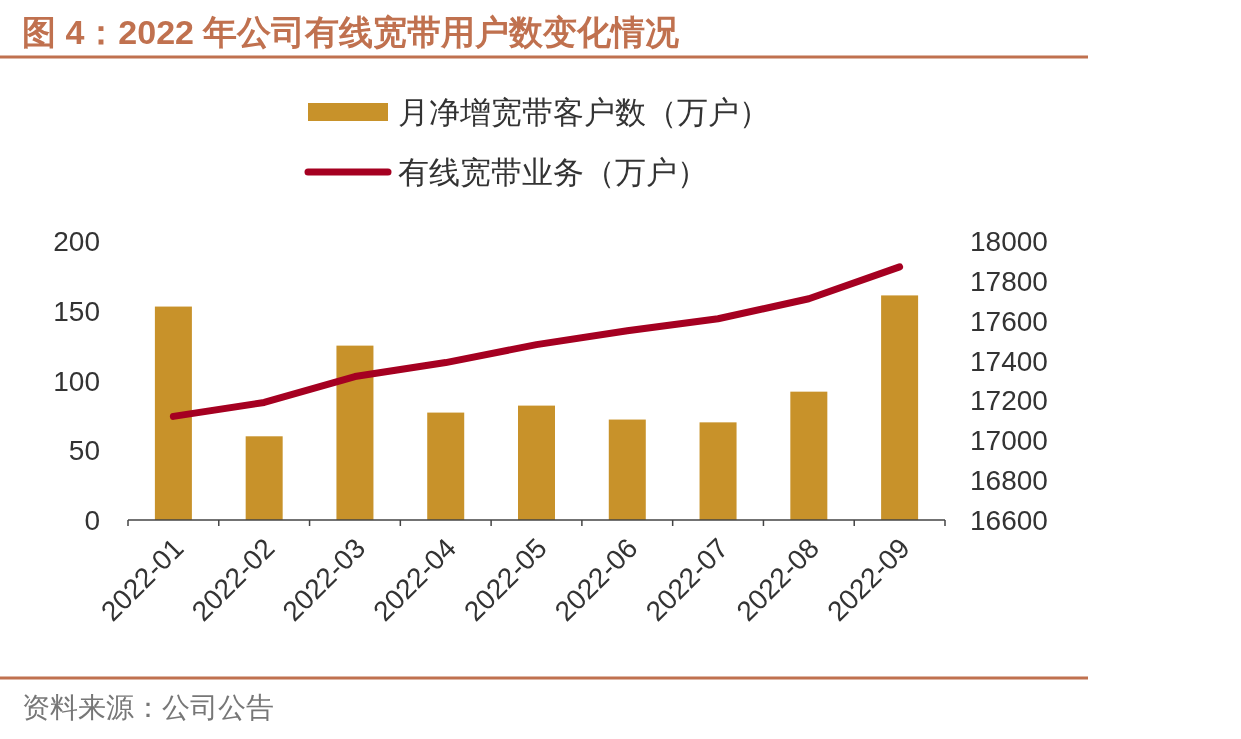  Describe the element at coordinates (1009, 241) in the screenshot. I see `y2-tick-label: 18000` at that location.